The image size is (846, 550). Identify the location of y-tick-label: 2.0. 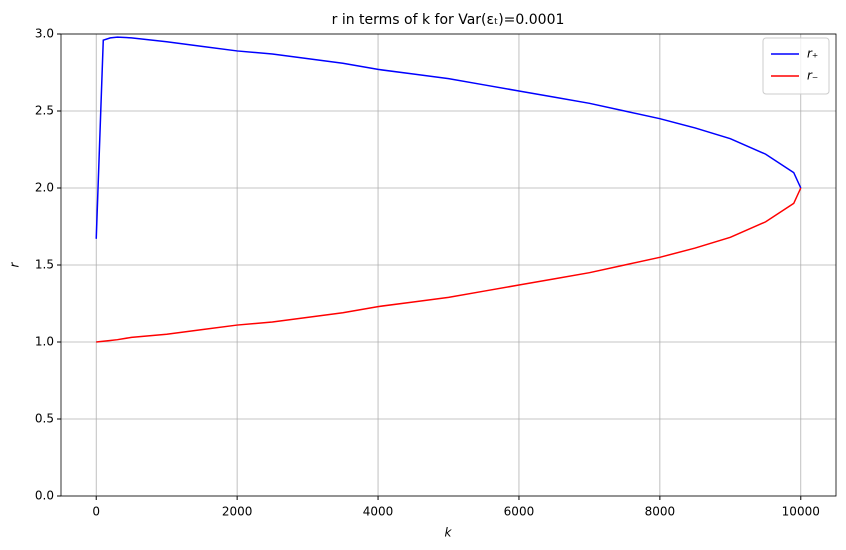
(44, 188).